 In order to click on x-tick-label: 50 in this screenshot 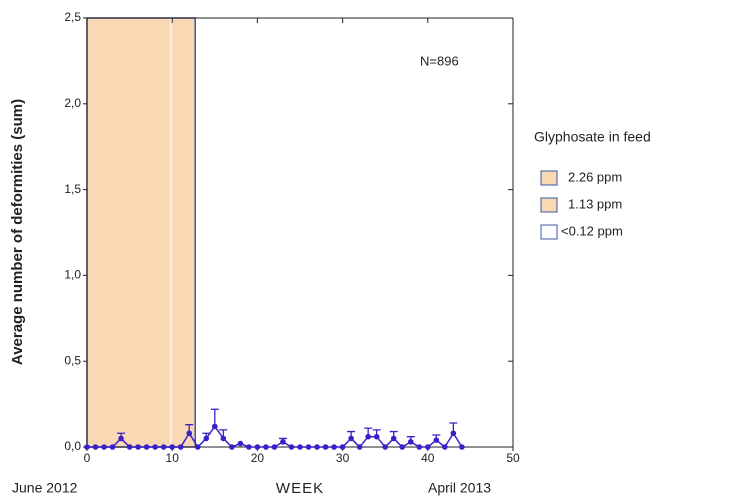, I will do `click(513, 458)`.